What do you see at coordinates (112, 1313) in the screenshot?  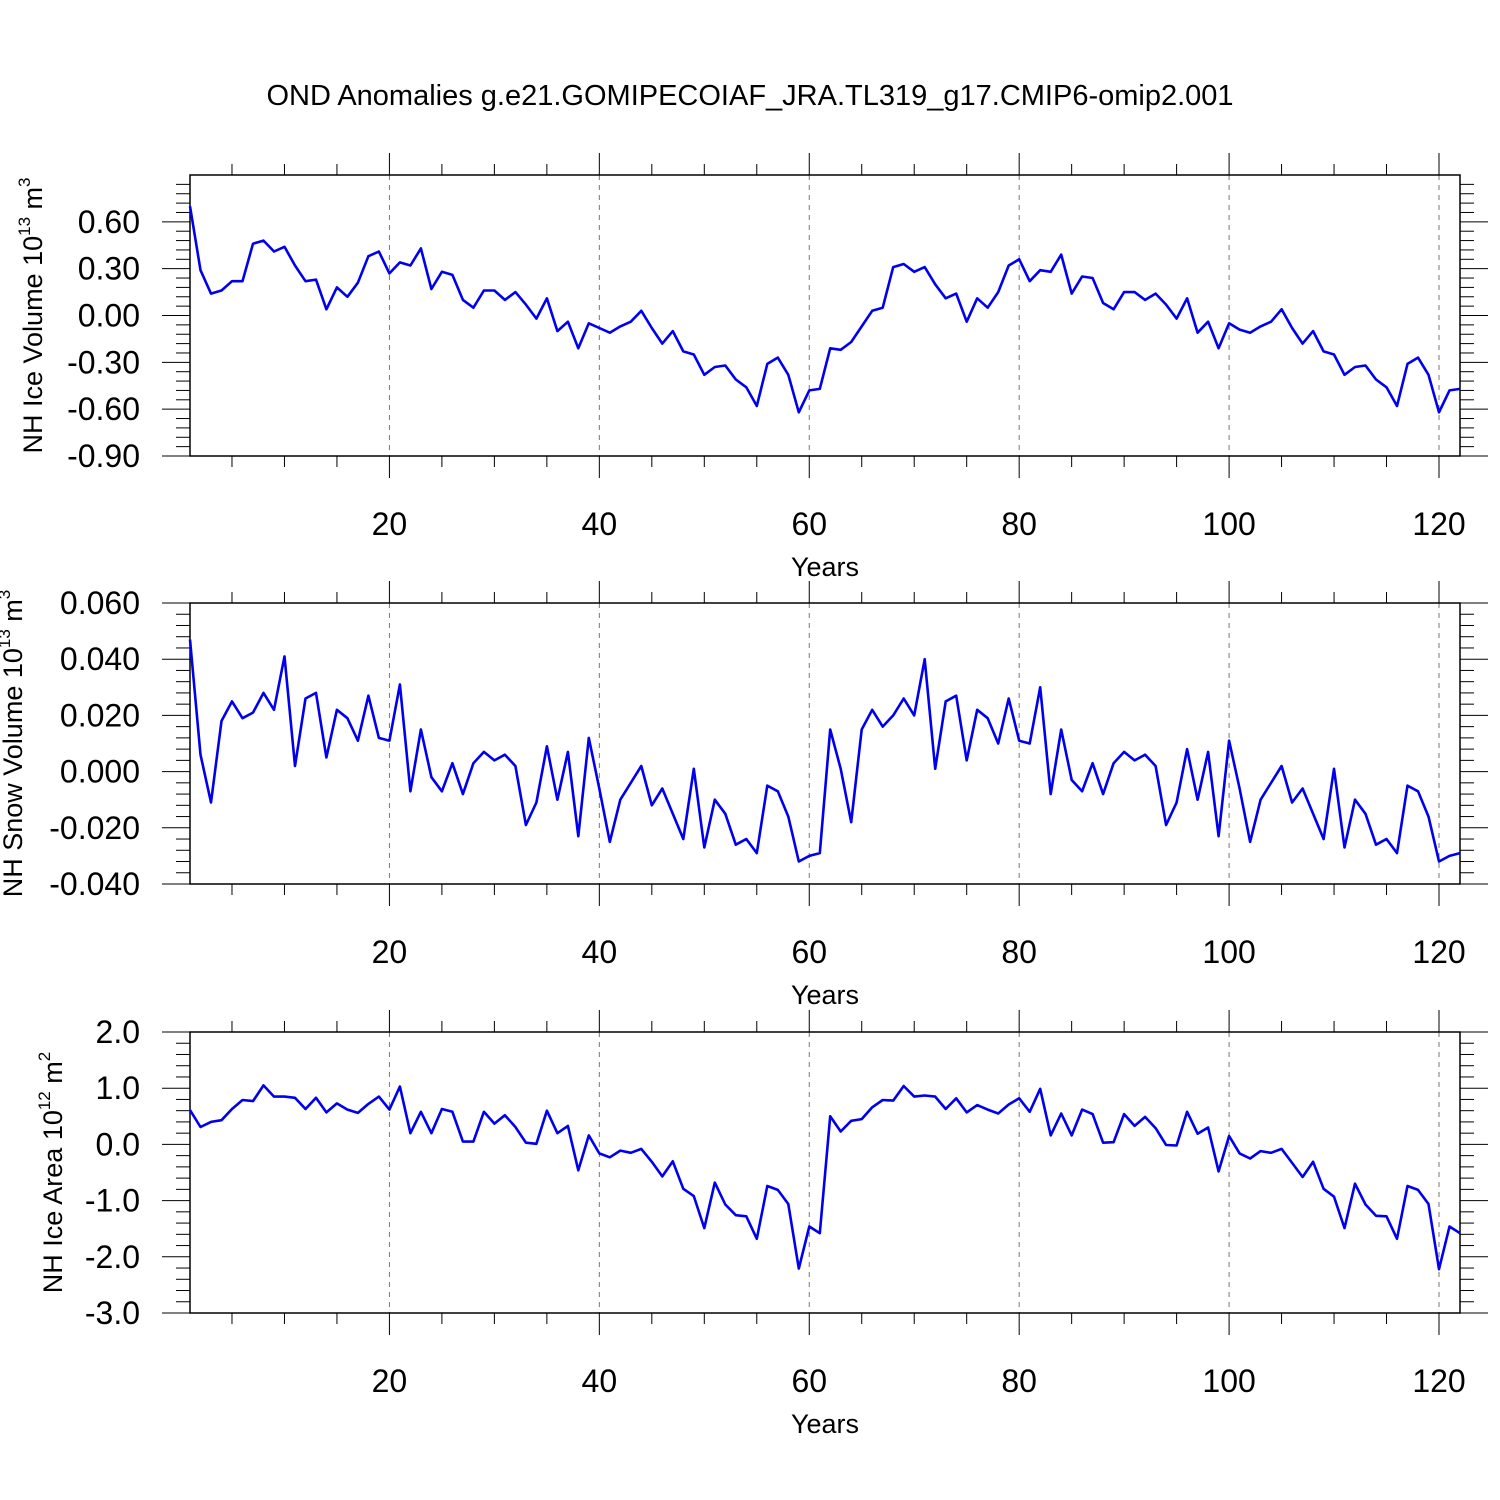 I see `y-tick-label: -3.0` at bounding box center [112, 1313].